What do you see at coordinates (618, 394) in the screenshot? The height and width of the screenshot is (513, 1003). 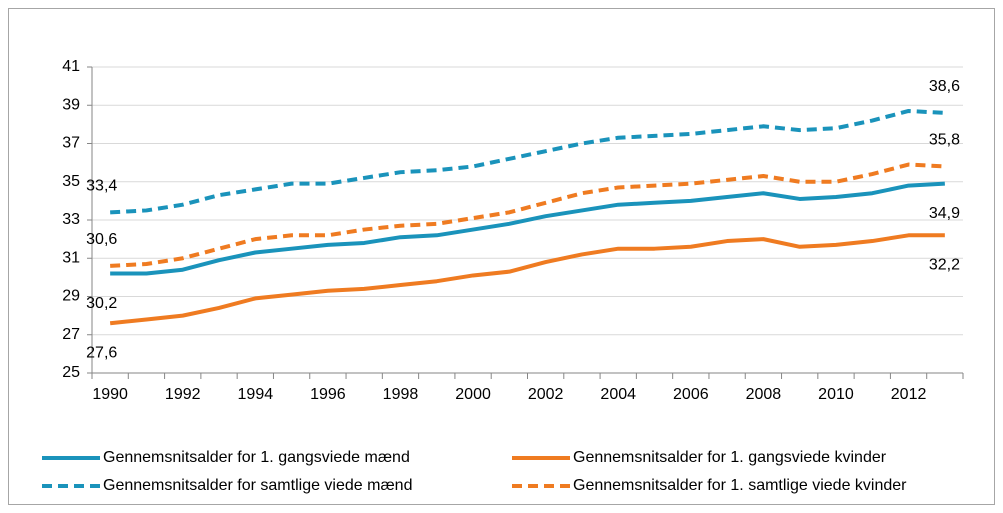 I see `x-tick-label: 2004` at bounding box center [618, 394].